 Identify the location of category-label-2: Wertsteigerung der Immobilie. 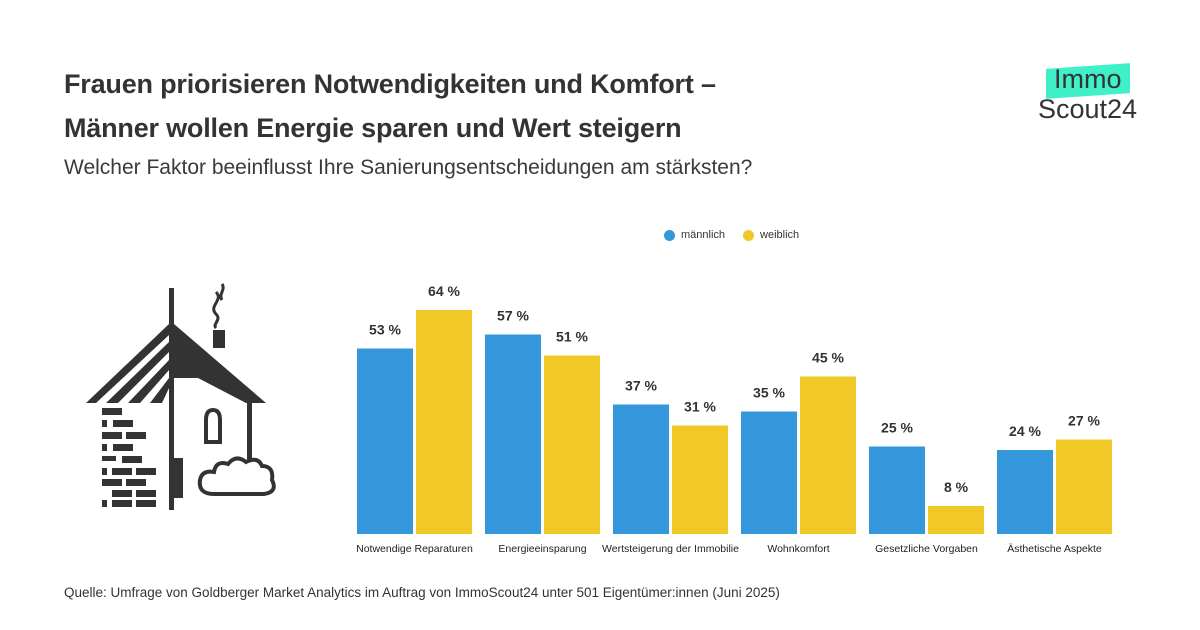
(670, 549).